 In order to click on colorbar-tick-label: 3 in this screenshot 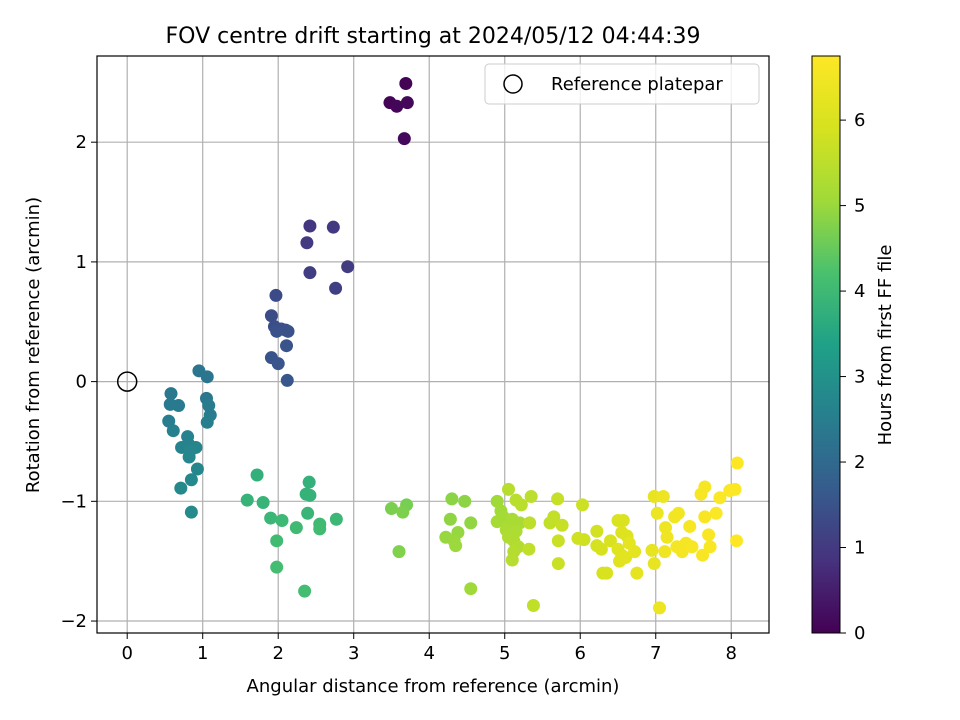, I will do `click(859, 377)`.